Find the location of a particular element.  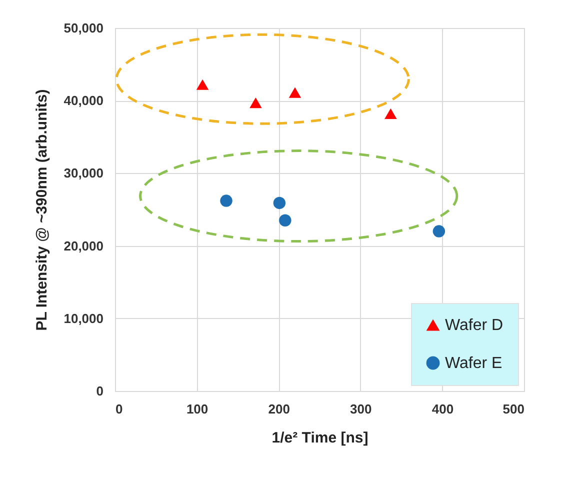

y-tick-label: 50,000 is located at coordinates (84, 28).